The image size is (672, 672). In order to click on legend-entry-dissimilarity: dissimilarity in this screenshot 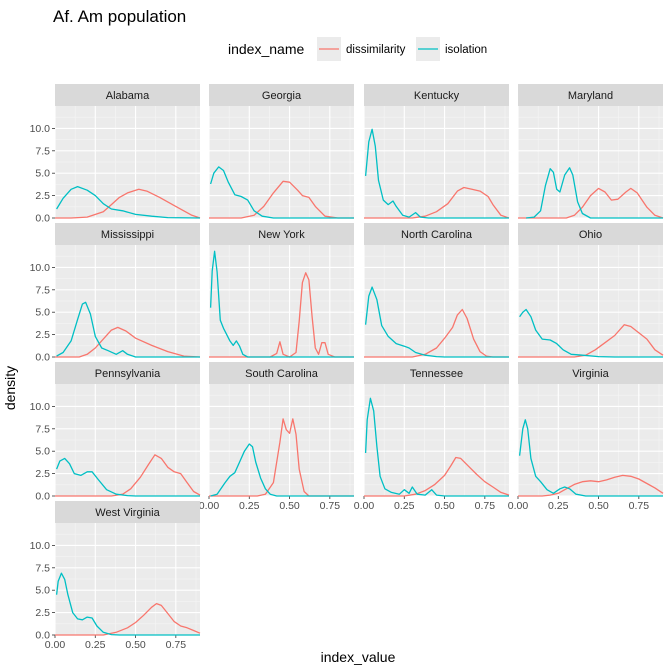, I will do `click(361, 49)`.